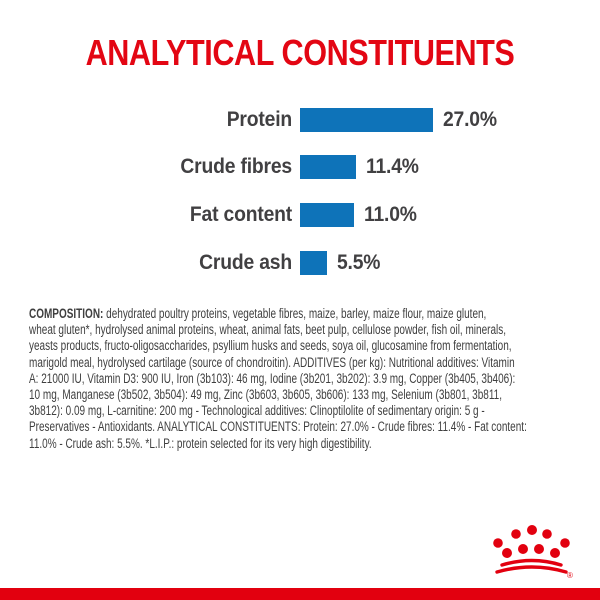 This screenshot has height=600, width=600. I want to click on chart-row-crude-fibres: Crude fibres 11.4%, so click(300, 168).